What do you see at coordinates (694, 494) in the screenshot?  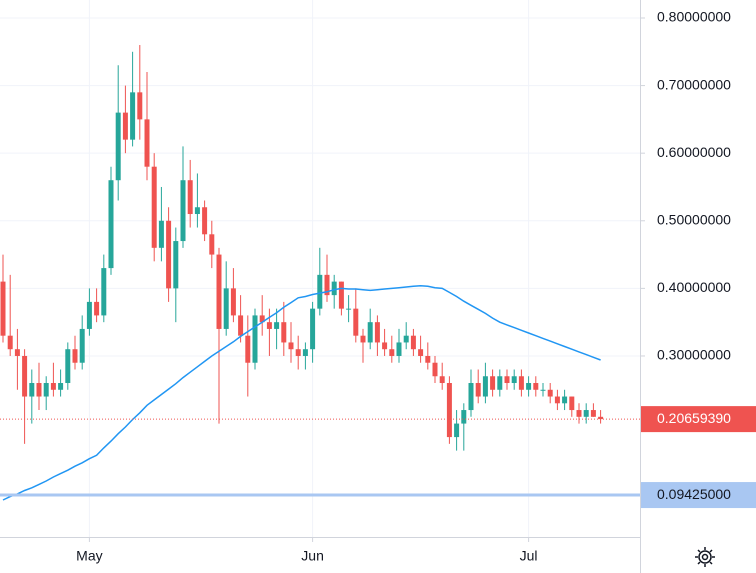 I see `price-line-label: 0.09425000` at bounding box center [694, 494].